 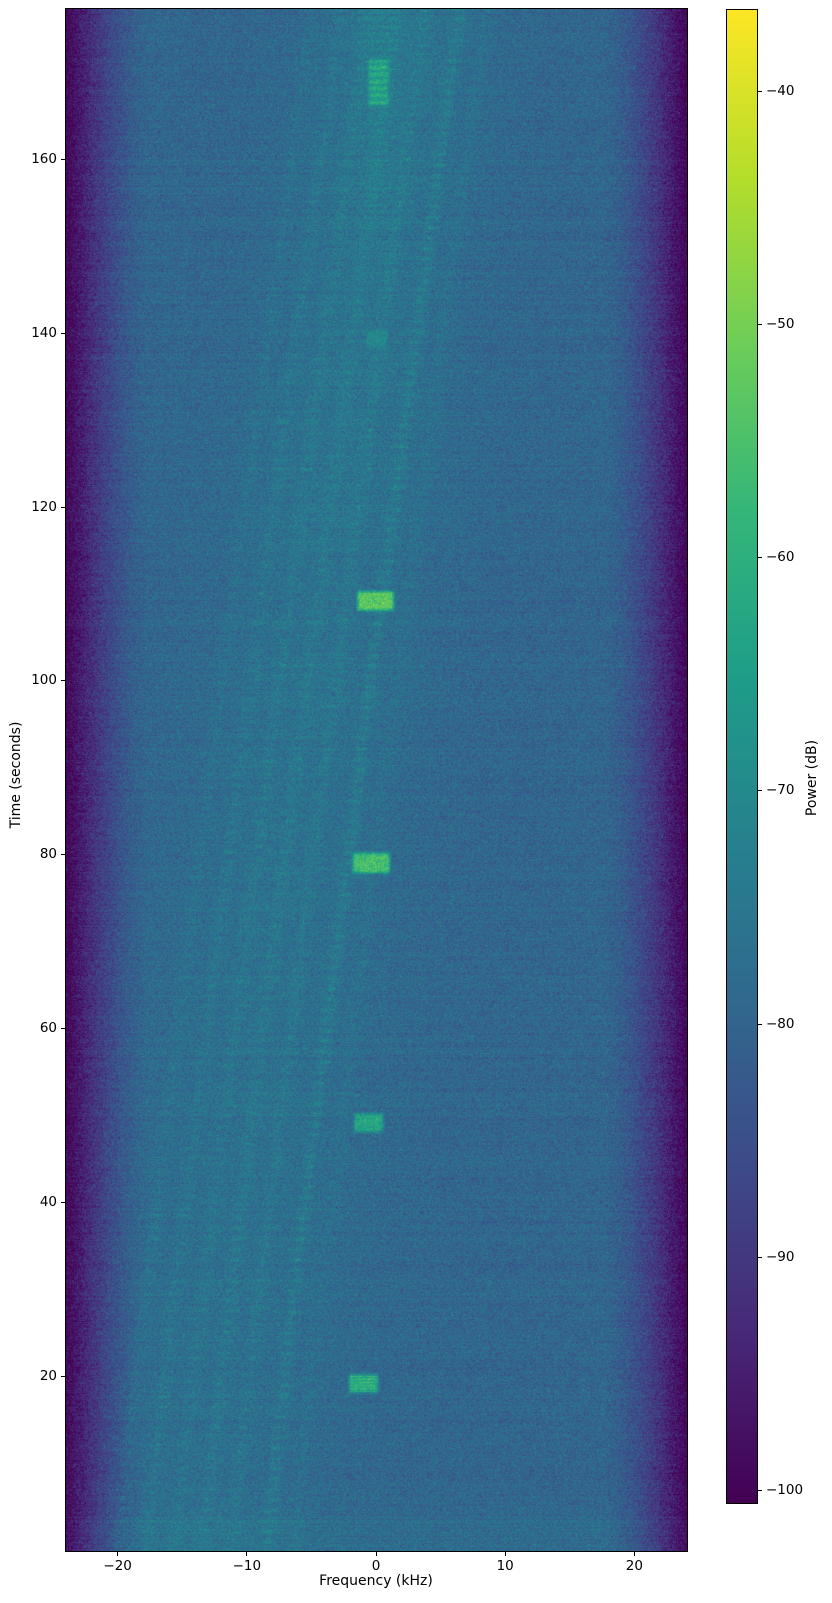 I want to click on y-axis-label: Time (seconds), so click(x=16, y=775).